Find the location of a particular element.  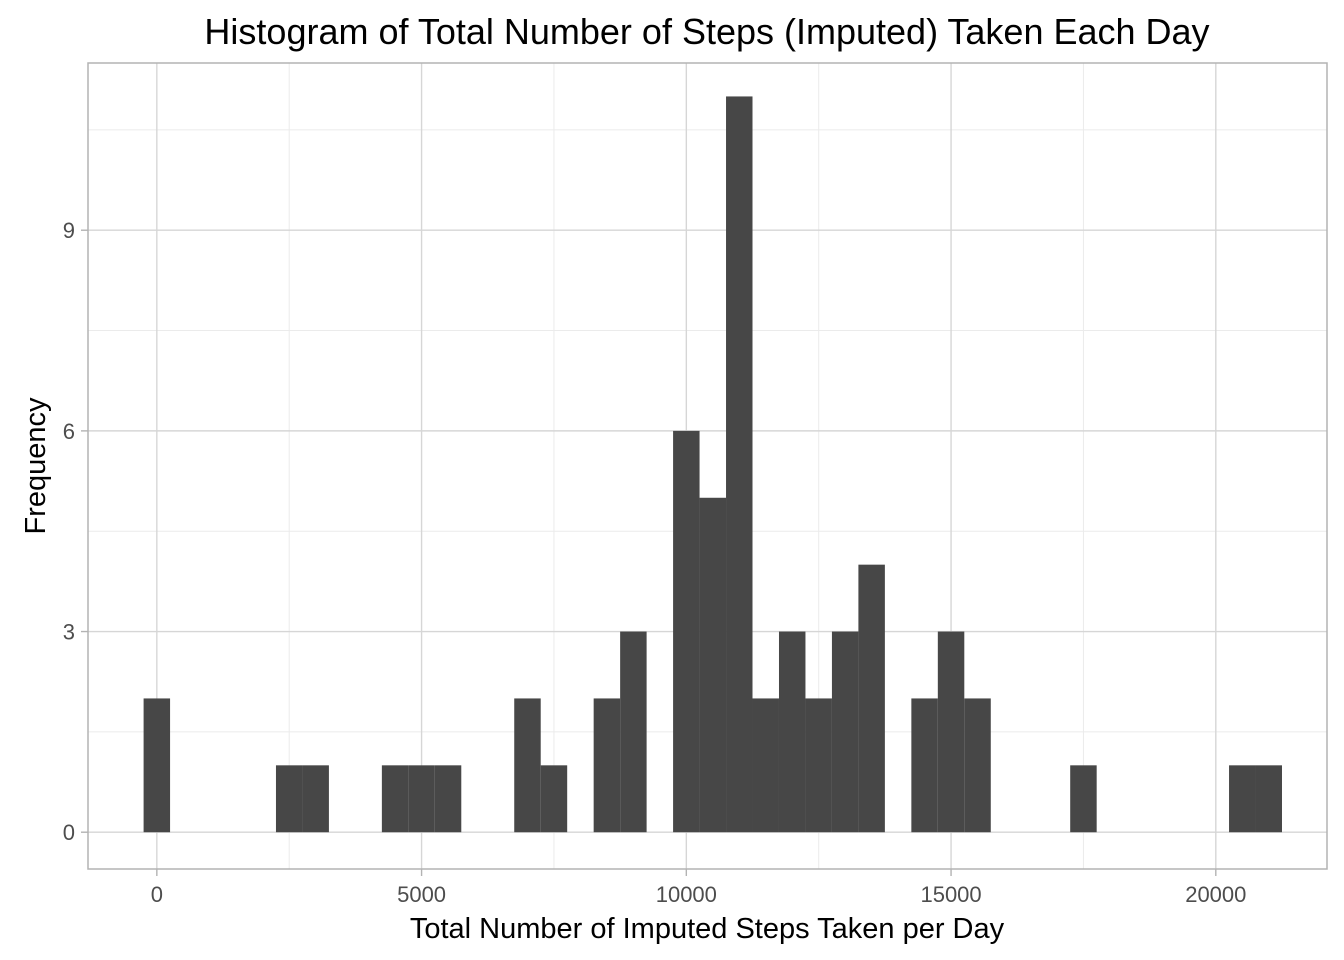

y-axis-title: Frequency is located at coordinates (36, 466).